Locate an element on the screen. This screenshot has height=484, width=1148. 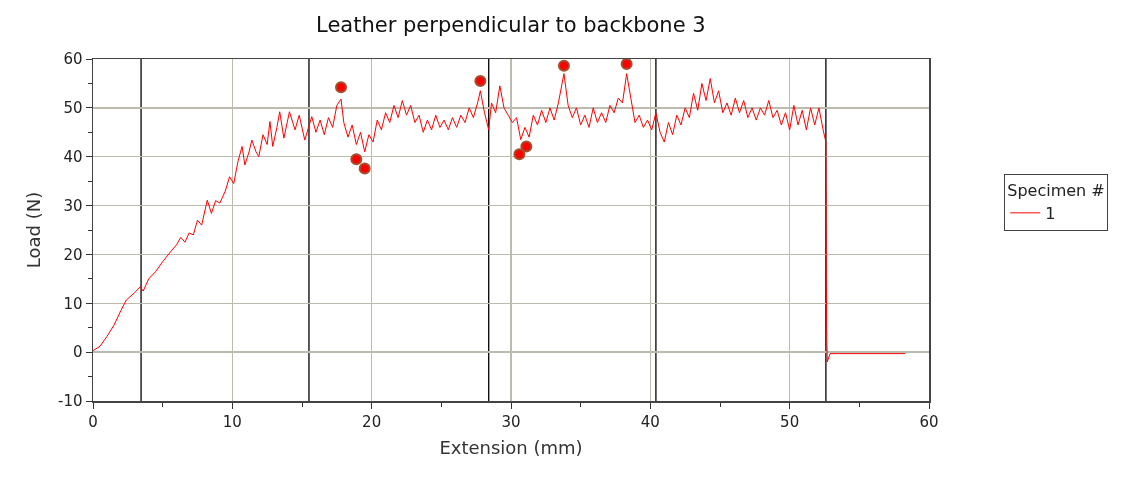
x-tick-label: 40 is located at coordinates (650, 421).